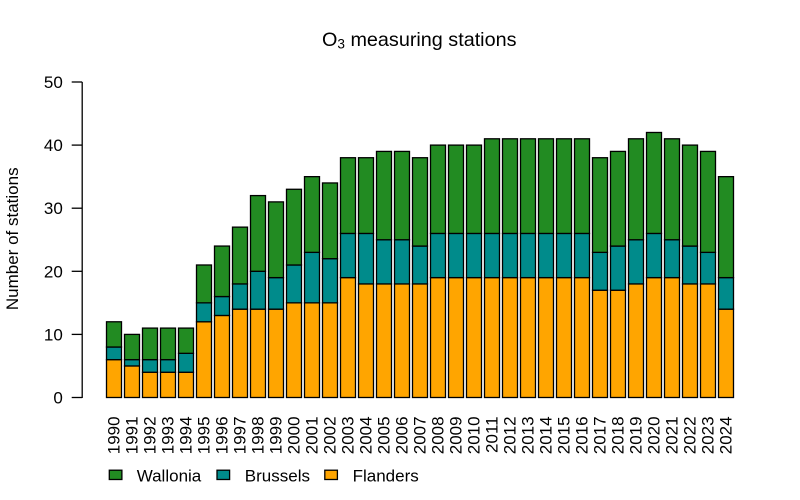 The width and height of the screenshot is (800, 500). What do you see at coordinates (186, 435) in the screenshot?
I see `svg-text: 1994` at bounding box center [186, 435].